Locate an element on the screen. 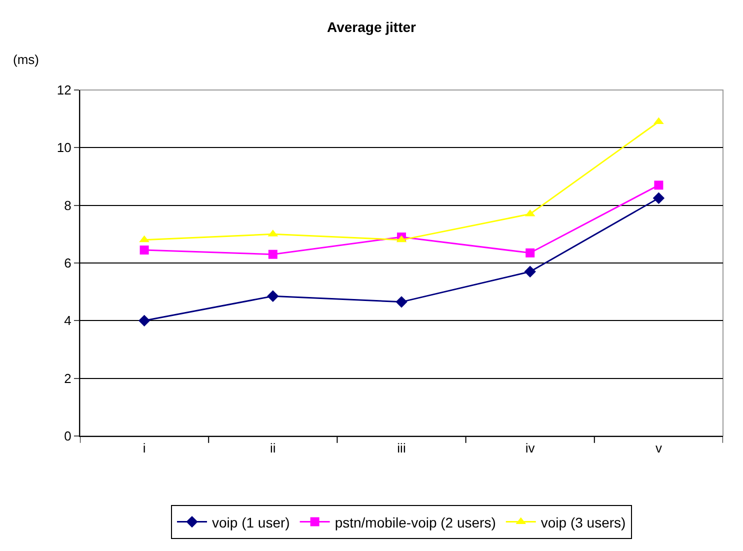 This screenshot has height=551, width=743. y-tick-label: 12 is located at coordinates (64, 90).